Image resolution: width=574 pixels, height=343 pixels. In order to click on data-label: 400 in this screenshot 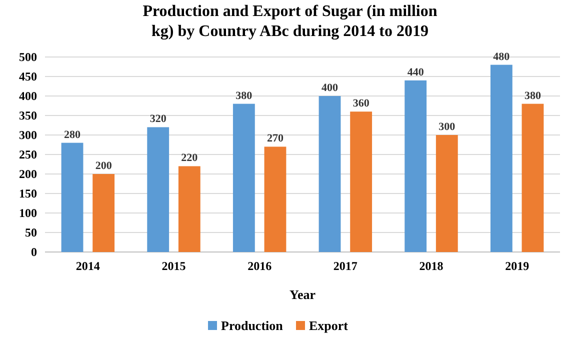, I will do `click(330, 88)`.